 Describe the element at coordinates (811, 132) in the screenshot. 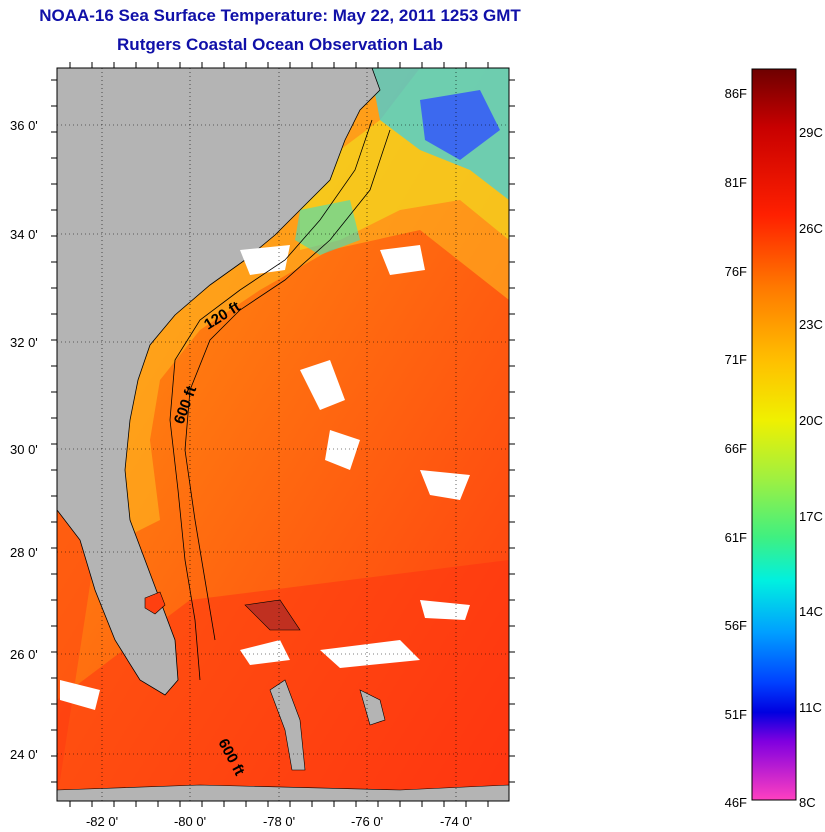

I see `celsius-label: 29C` at that location.